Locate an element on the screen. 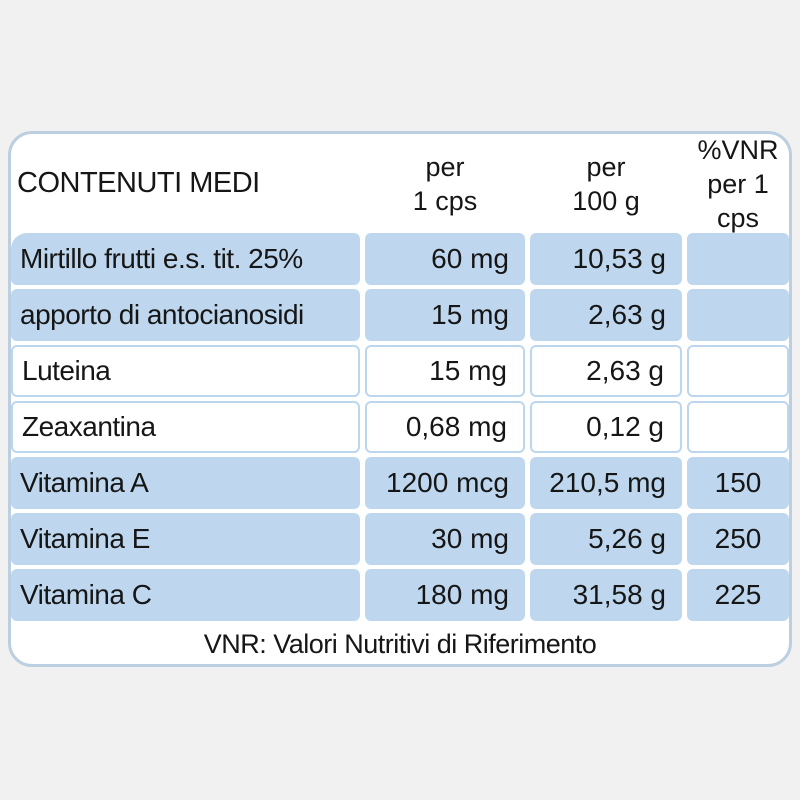 The image size is (800, 800). nutrient-label: Zeaxantina is located at coordinates (185, 427).